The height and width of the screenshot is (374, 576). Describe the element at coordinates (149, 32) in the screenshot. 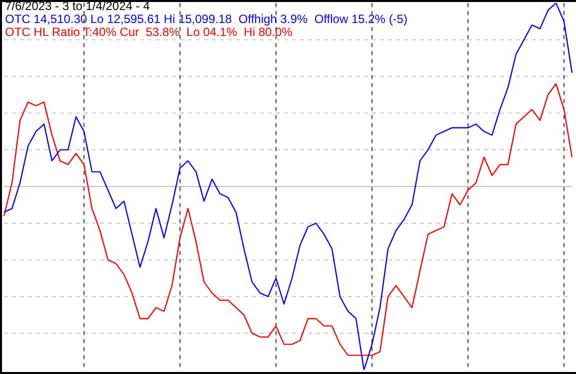

I see `text: OTC HL Ratio T:40% Cur 53.8% Lo 04.1% Hi 80.0%` at that location.